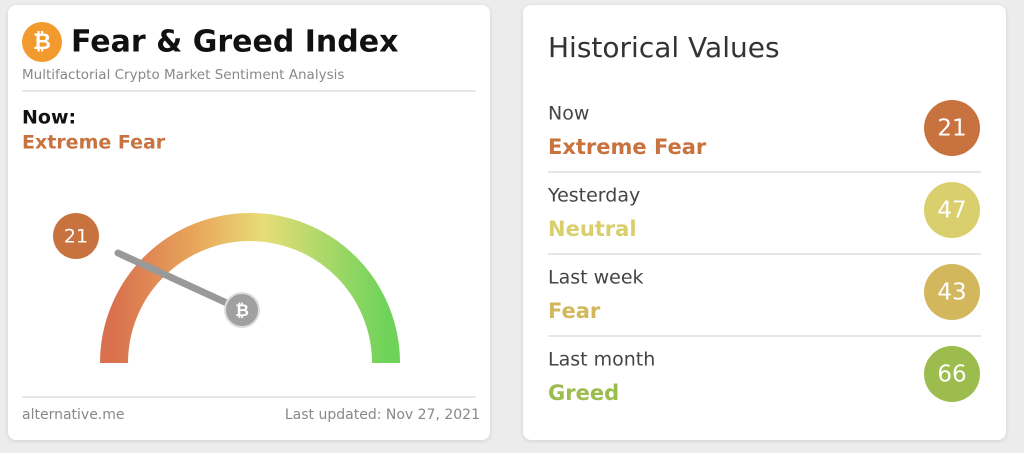 This screenshot has height=453, width=1024. Describe the element at coordinates (583, 393) in the screenshot. I see `classification: Greed` at that location.